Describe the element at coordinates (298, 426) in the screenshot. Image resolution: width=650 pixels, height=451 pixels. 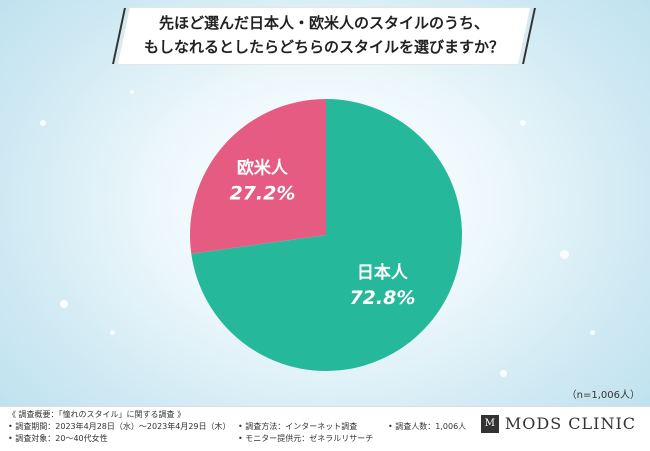
I see `survey-method: • 調査方法：インターネット調査` at that location.